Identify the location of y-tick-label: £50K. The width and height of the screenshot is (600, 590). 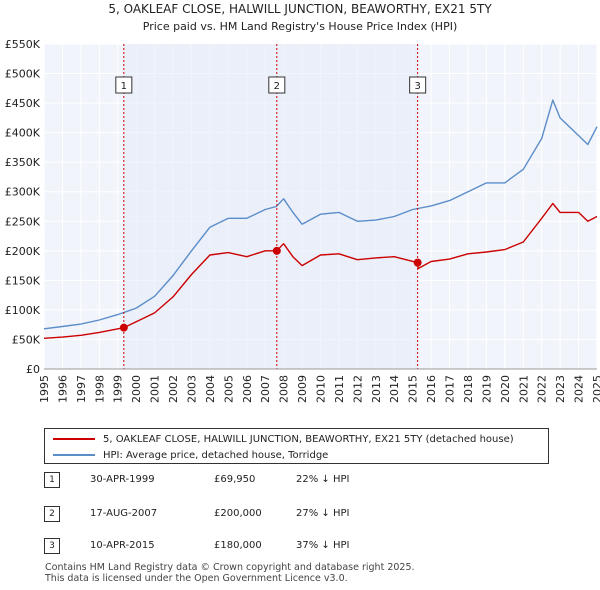
(26, 339).